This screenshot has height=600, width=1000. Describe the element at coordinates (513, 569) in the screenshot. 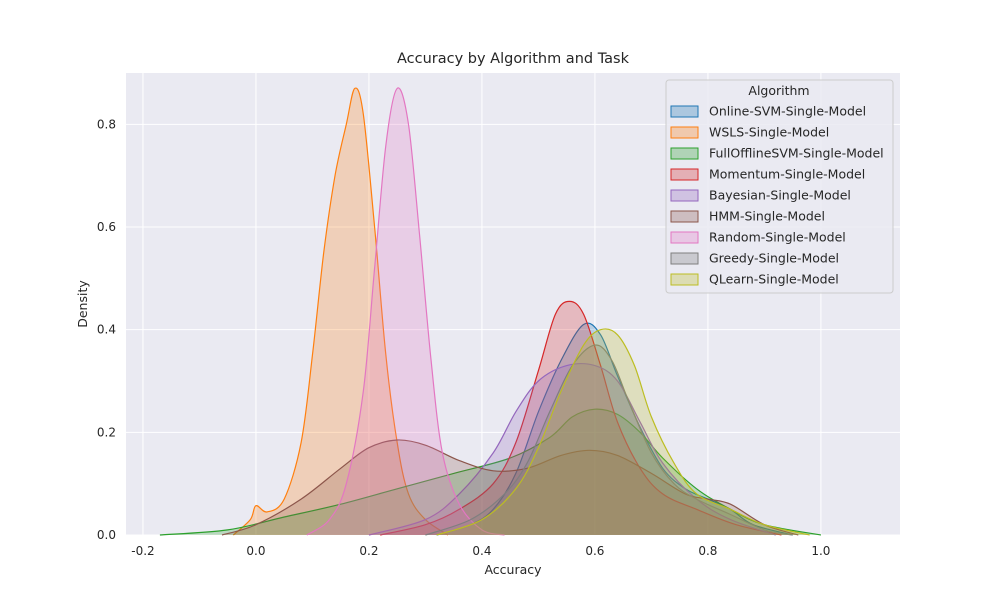

I see `x-axis-label: Accuracy` at that location.